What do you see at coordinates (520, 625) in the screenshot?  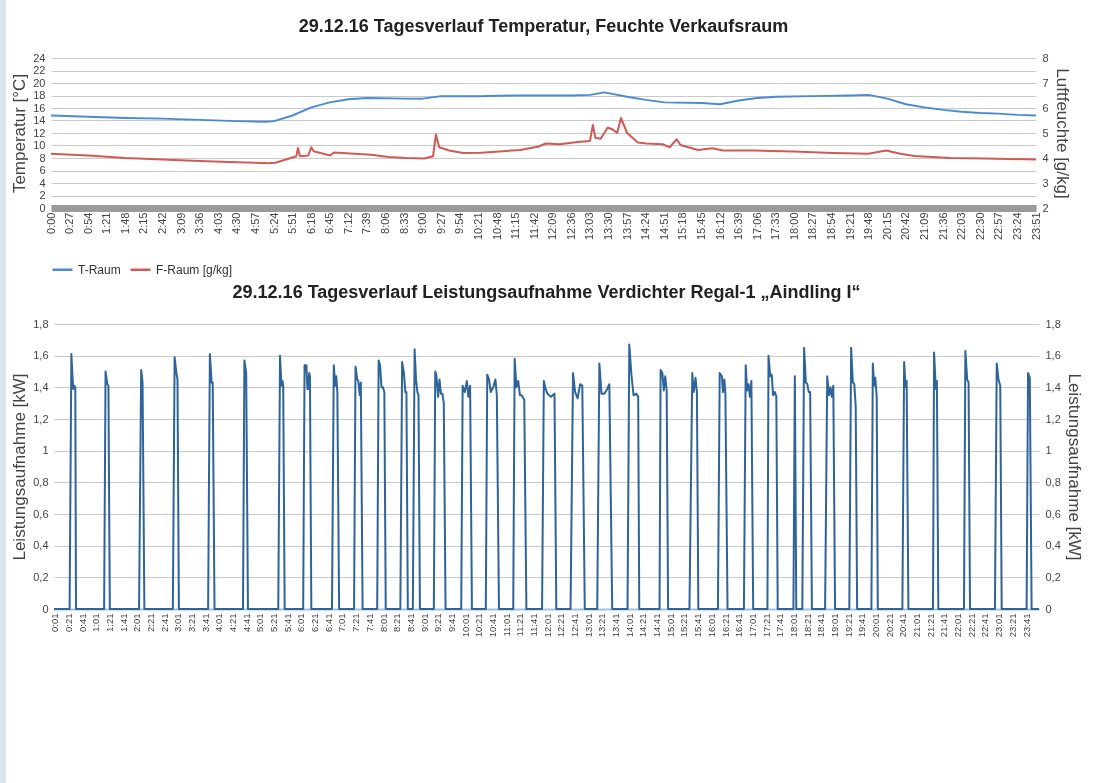 I see `x-tick-label: 11:21` at bounding box center [520, 625].